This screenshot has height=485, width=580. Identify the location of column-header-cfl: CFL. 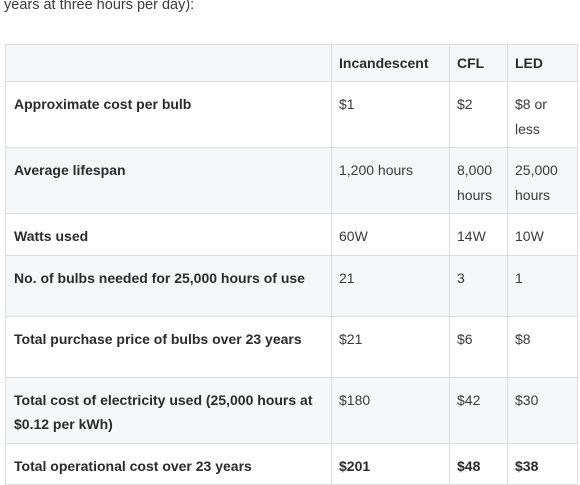
(478, 63).